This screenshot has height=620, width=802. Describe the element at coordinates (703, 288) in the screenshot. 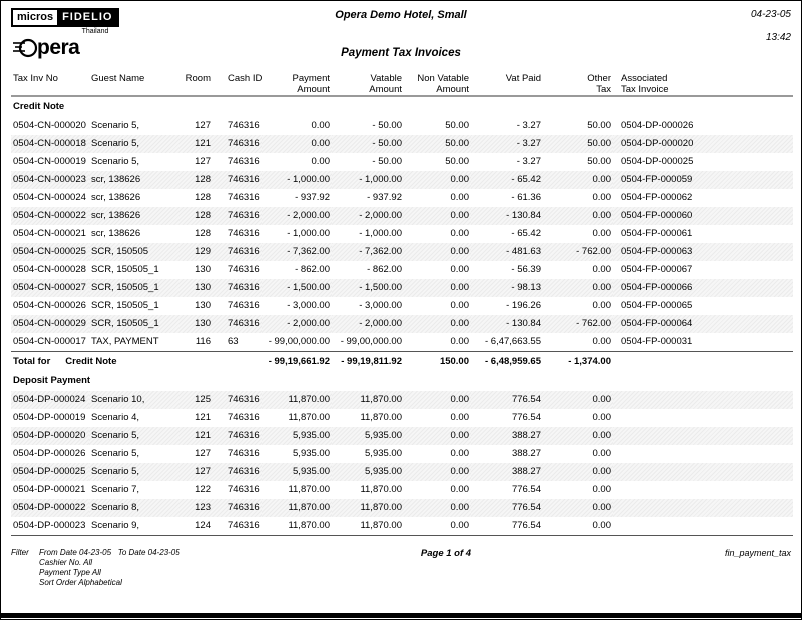

I see `table-cell: 0504-FP-000066` at that location.